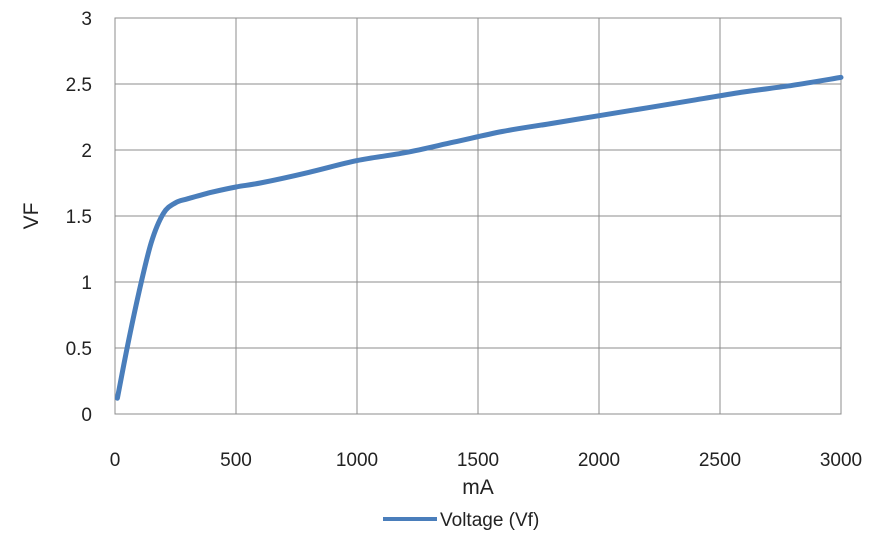 This screenshot has width=873, height=533. What do you see at coordinates (86, 19) in the screenshot?
I see `y-tick-label: 3` at bounding box center [86, 19].